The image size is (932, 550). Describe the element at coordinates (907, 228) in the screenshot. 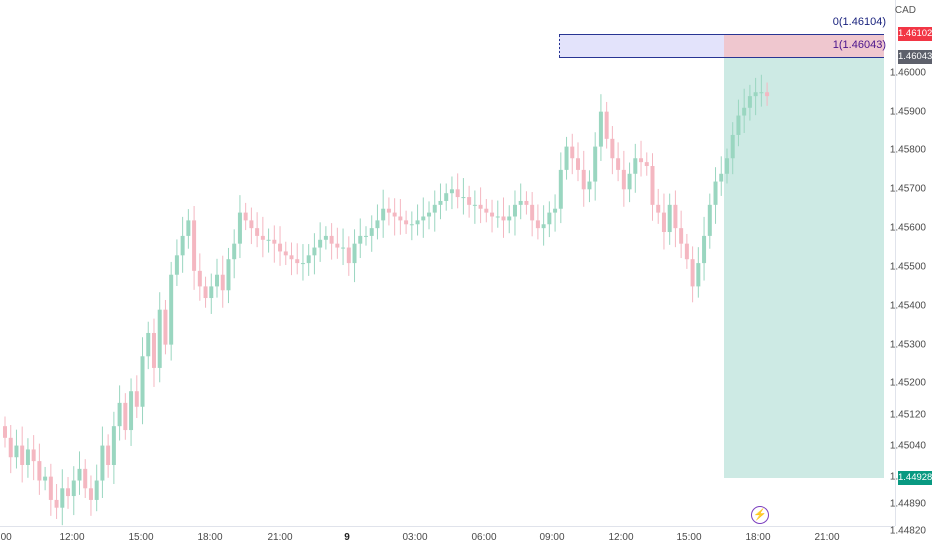

I see `price-tick: 1.45600` at that location.